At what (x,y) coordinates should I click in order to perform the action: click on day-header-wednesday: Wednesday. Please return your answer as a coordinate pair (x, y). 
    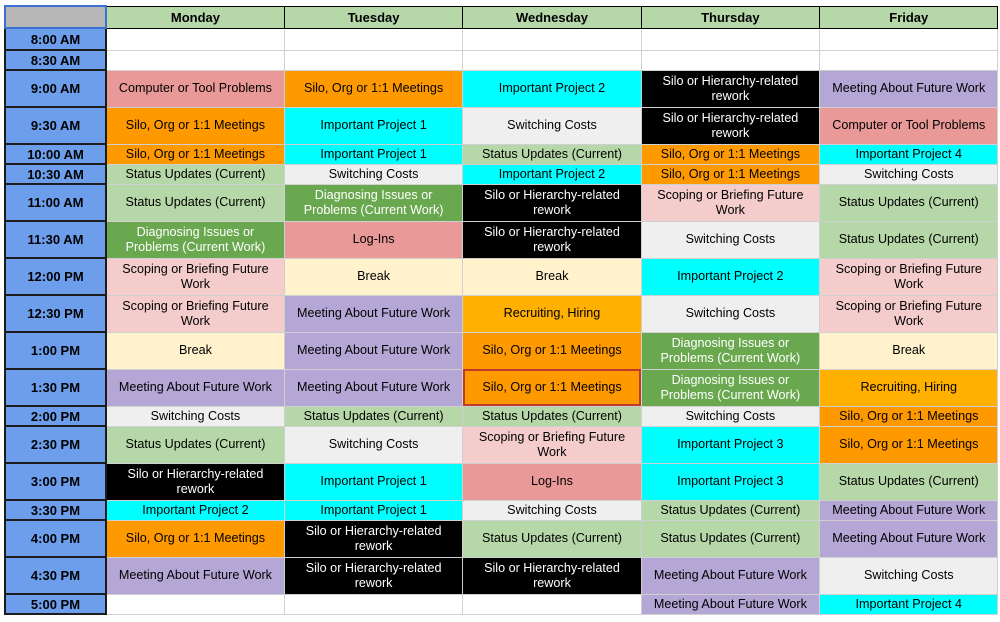
    Looking at the image, I should click on (552, 17).